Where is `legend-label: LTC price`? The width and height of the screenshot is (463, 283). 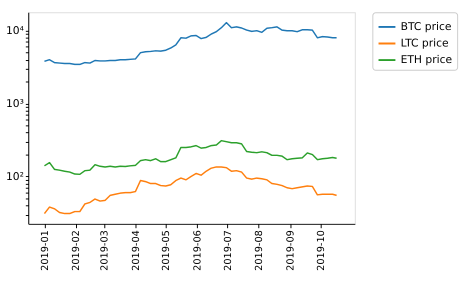
legend-label: LTC price is located at coordinates (425, 43).